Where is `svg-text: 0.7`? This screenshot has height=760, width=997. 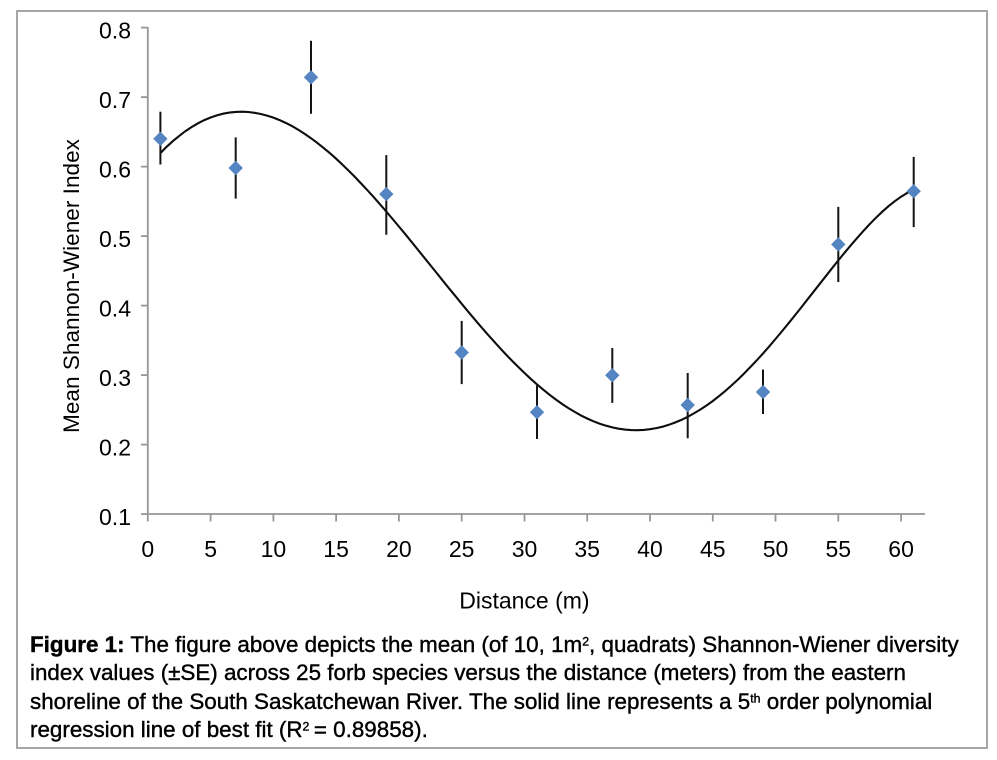 svg-text: 0.7 is located at coordinates (115, 100).